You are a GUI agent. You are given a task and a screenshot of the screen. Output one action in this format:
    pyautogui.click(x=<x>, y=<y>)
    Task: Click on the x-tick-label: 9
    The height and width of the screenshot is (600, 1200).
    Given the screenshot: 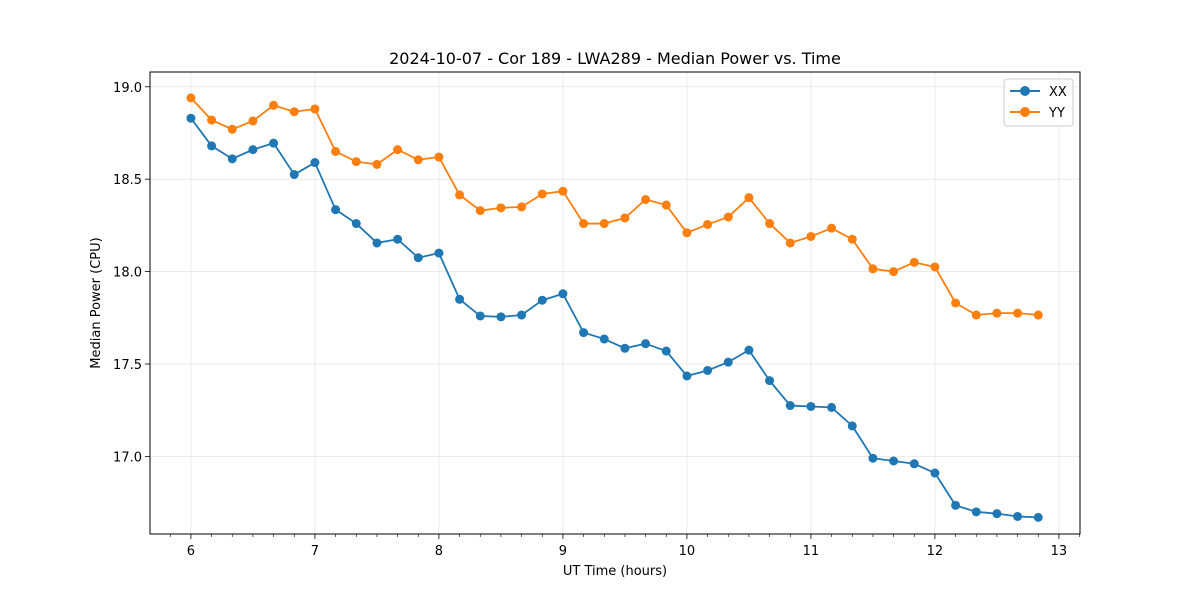 What is the action you would take?
    pyautogui.click(x=563, y=551)
    